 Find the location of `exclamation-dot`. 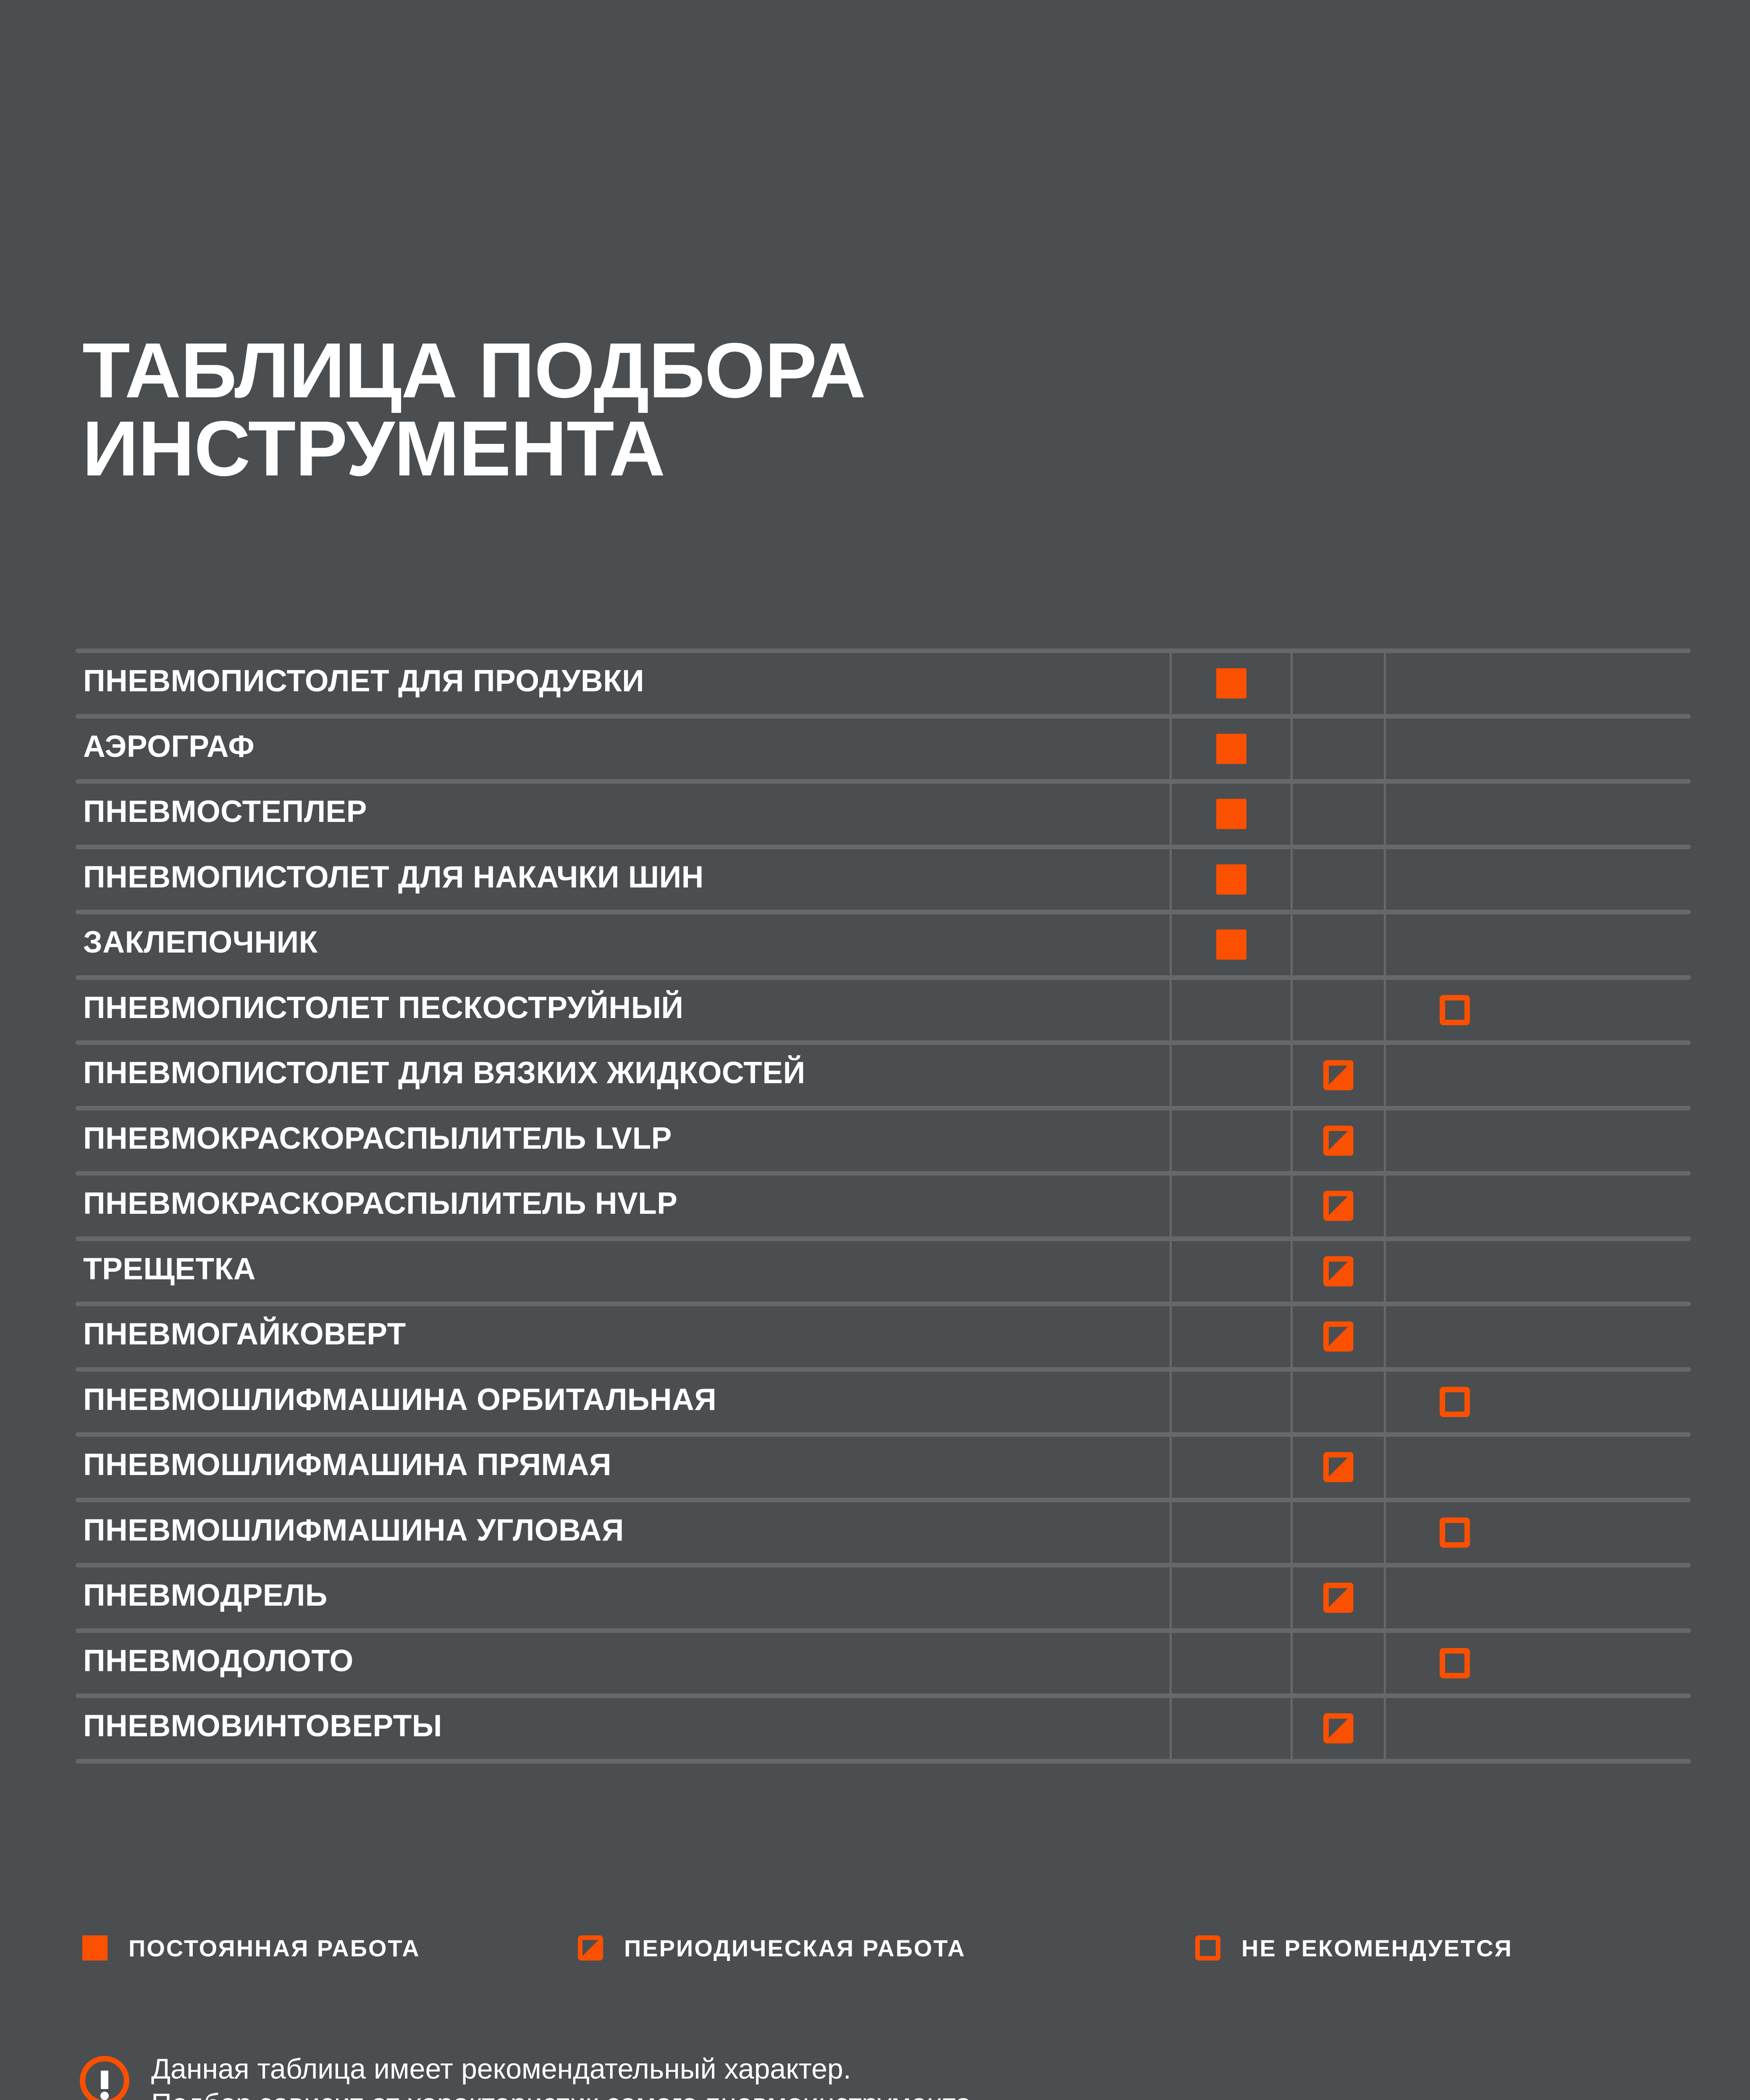

exclamation-dot is located at coordinates (104, 2096).